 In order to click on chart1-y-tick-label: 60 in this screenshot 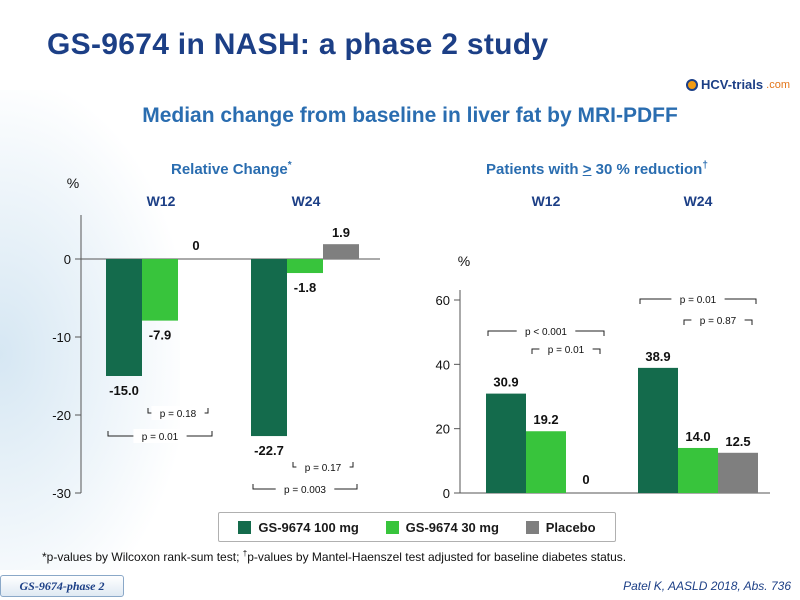, I will do `click(443, 300)`.